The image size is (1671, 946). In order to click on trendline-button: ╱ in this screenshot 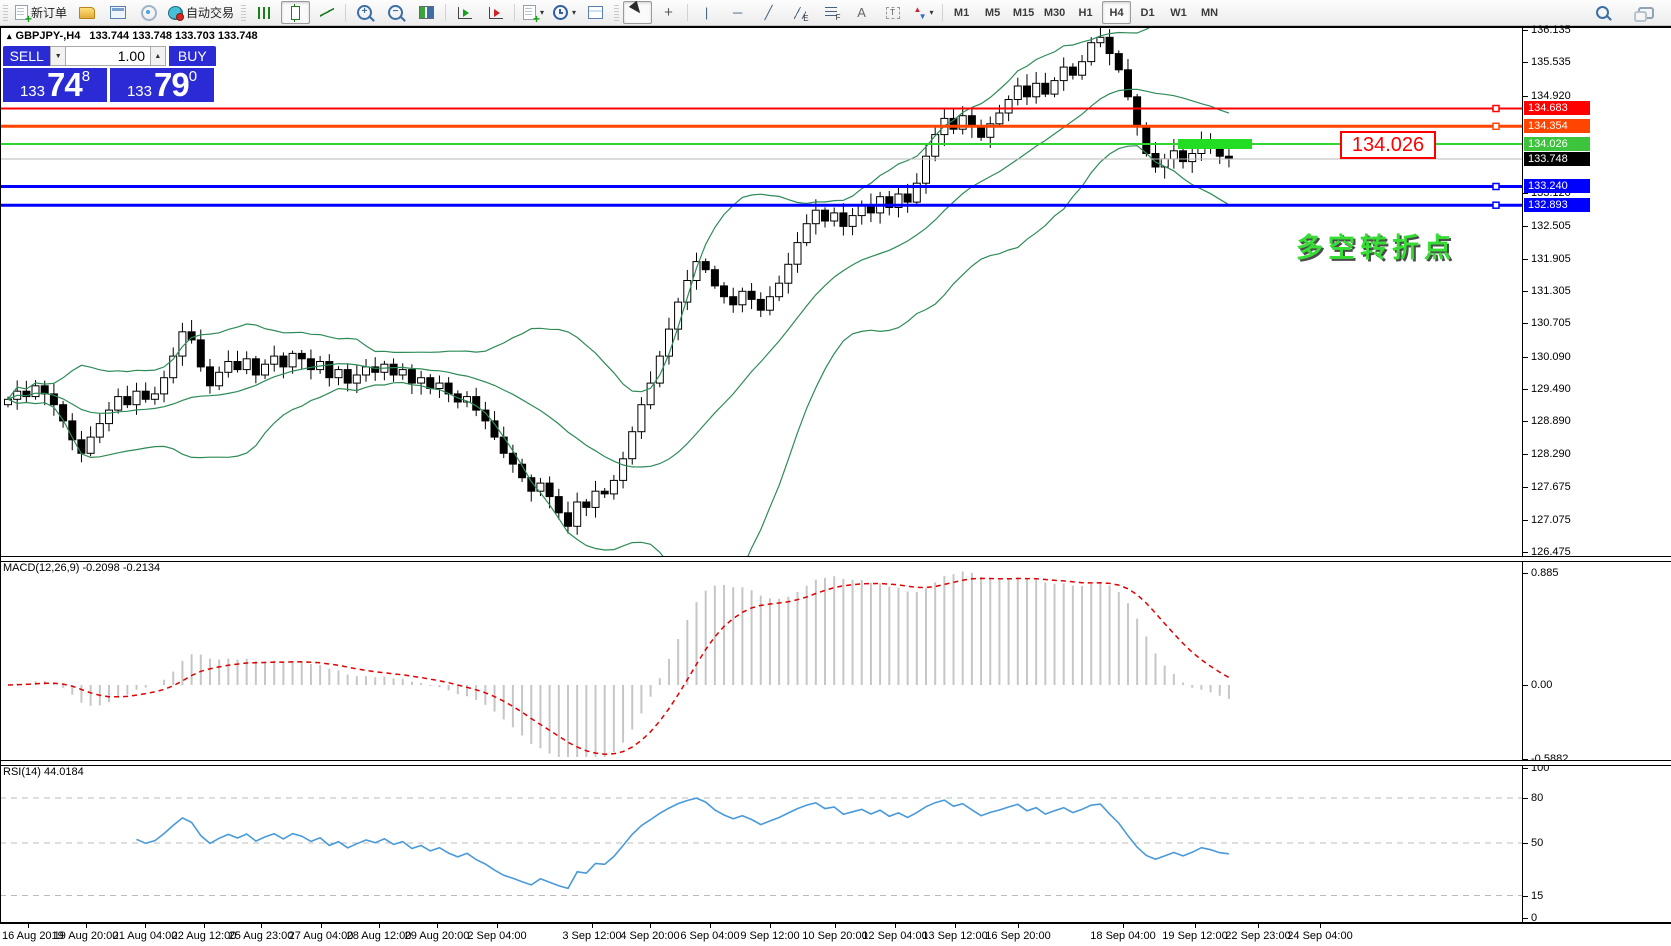, I will do `click(768, 12)`.